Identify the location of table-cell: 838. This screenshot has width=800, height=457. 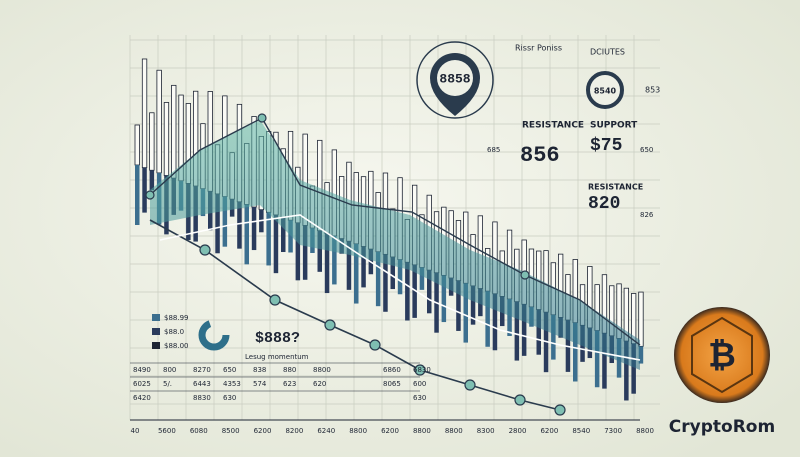
(259, 370).